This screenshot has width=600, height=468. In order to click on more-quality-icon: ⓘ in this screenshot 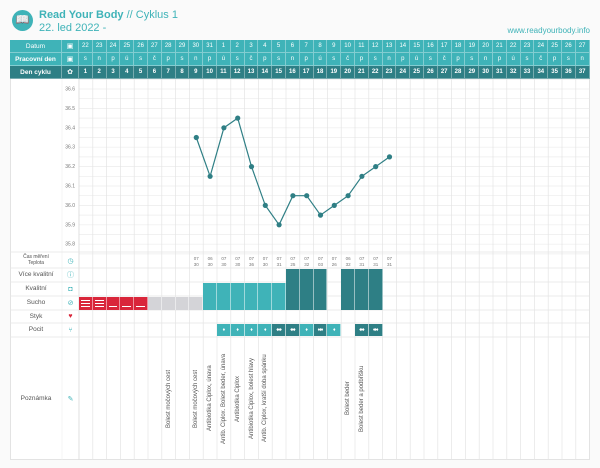, I will do `click(70, 275)`.